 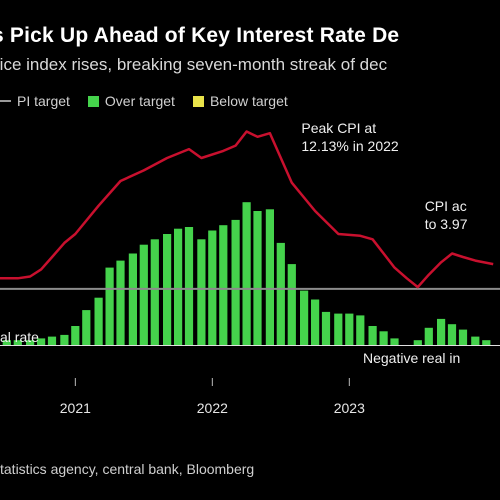 What do you see at coordinates (75, 408) in the screenshot?
I see `x-tick-label-0: 2021` at bounding box center [75, 408].